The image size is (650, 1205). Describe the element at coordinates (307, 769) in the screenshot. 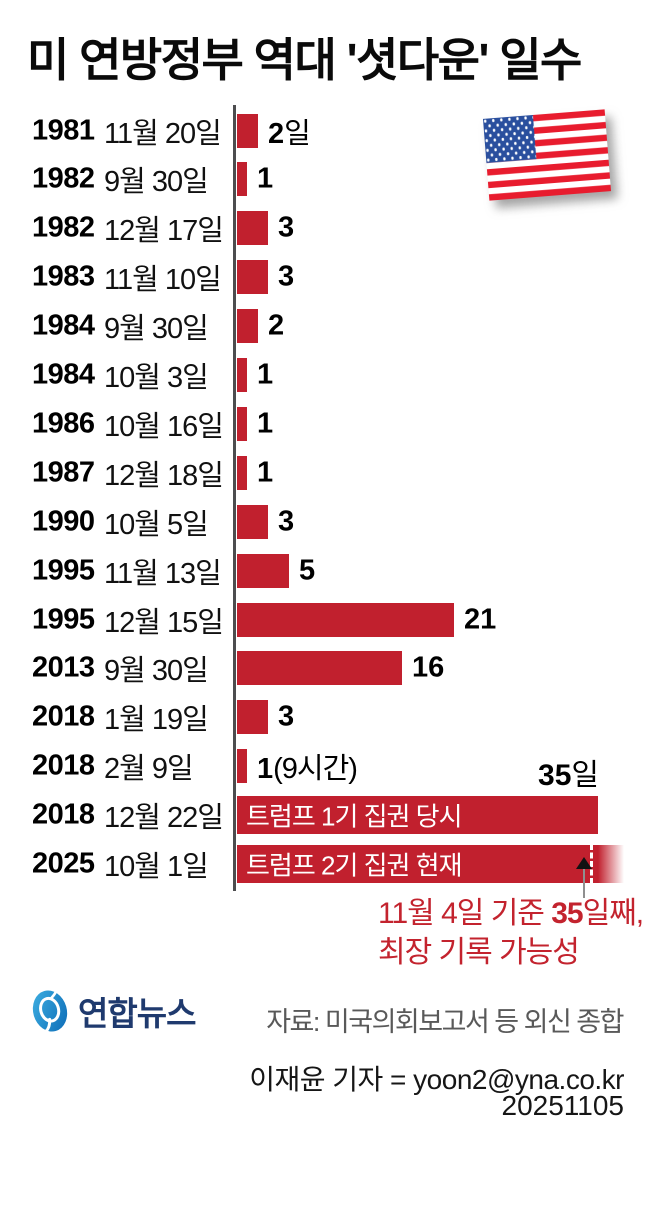

I see `bar-value-label: 1(9시간)` at that location.